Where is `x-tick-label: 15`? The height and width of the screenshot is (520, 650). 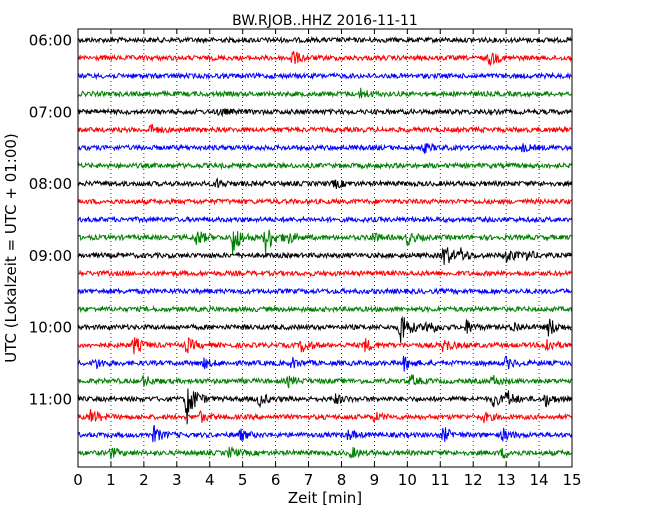
x-tick-label: 15 is located at coordinates (571, 480).